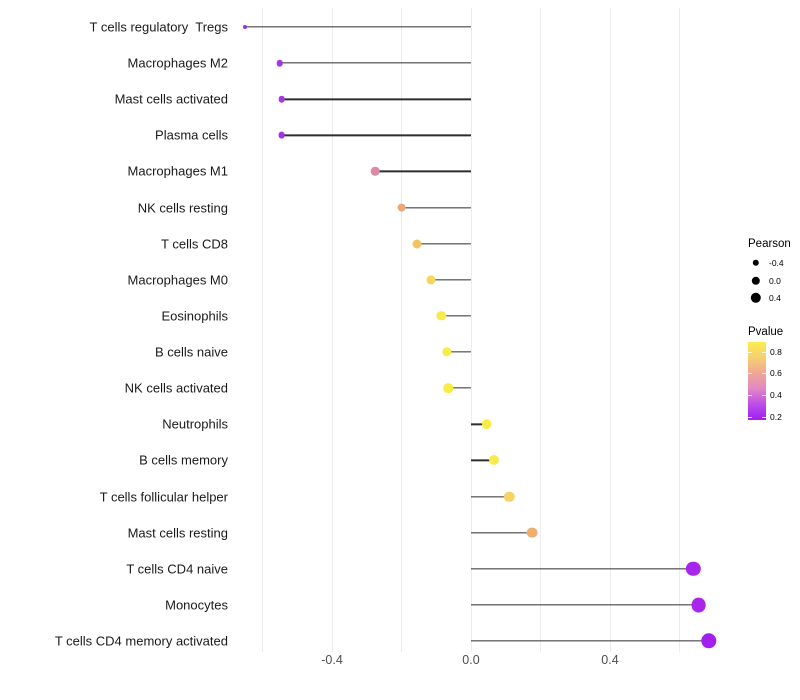 The height and width of the screenshot is (700, 800). I want to click on size-legend-label: 0.0, so click(775, 281).